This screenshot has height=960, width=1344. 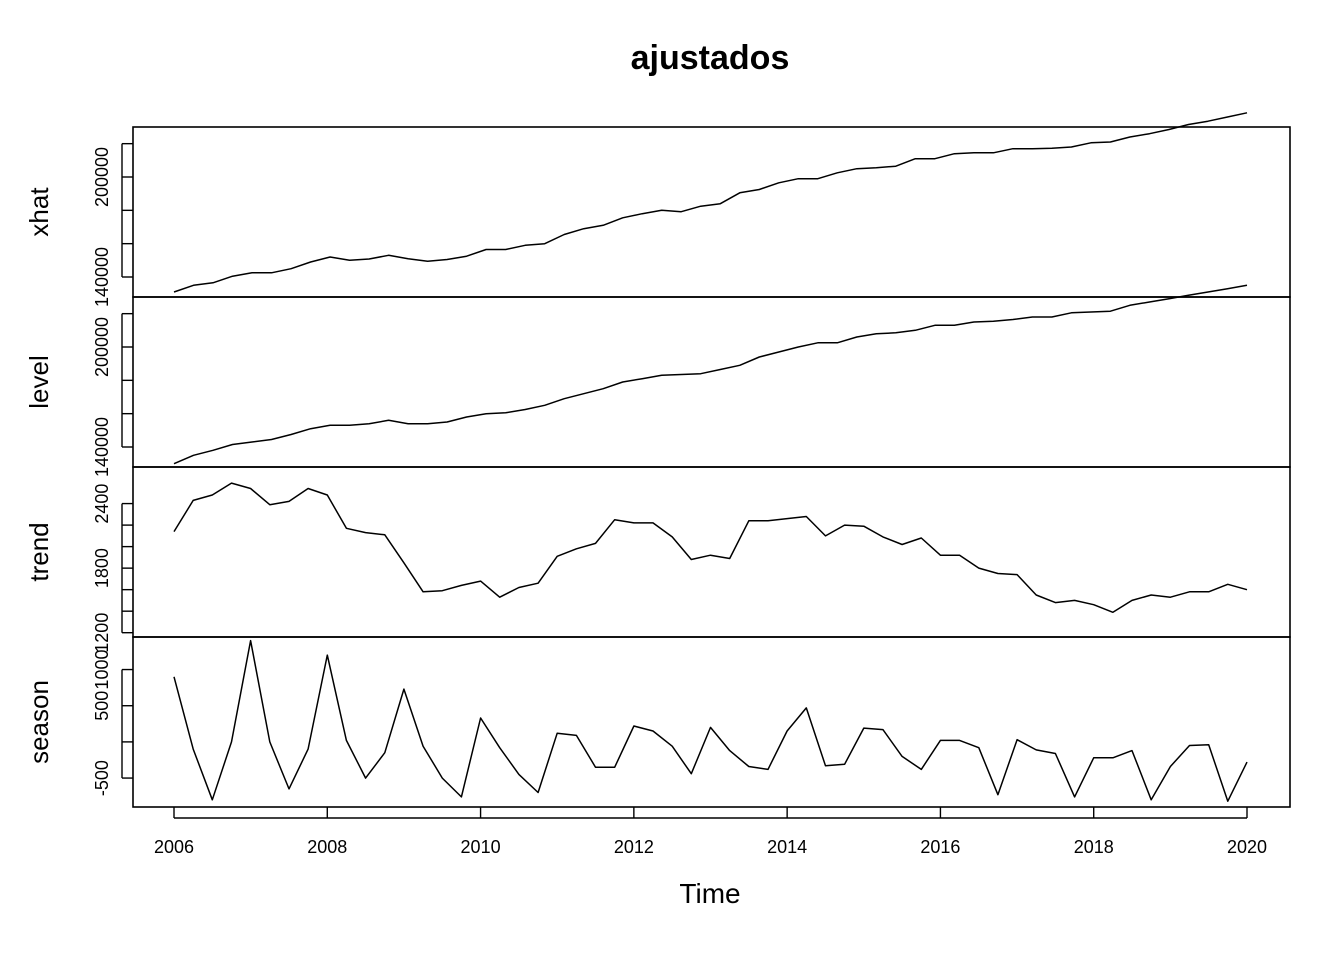 I want to click on x-tick-label: 2008, so click(x=327, y=847).